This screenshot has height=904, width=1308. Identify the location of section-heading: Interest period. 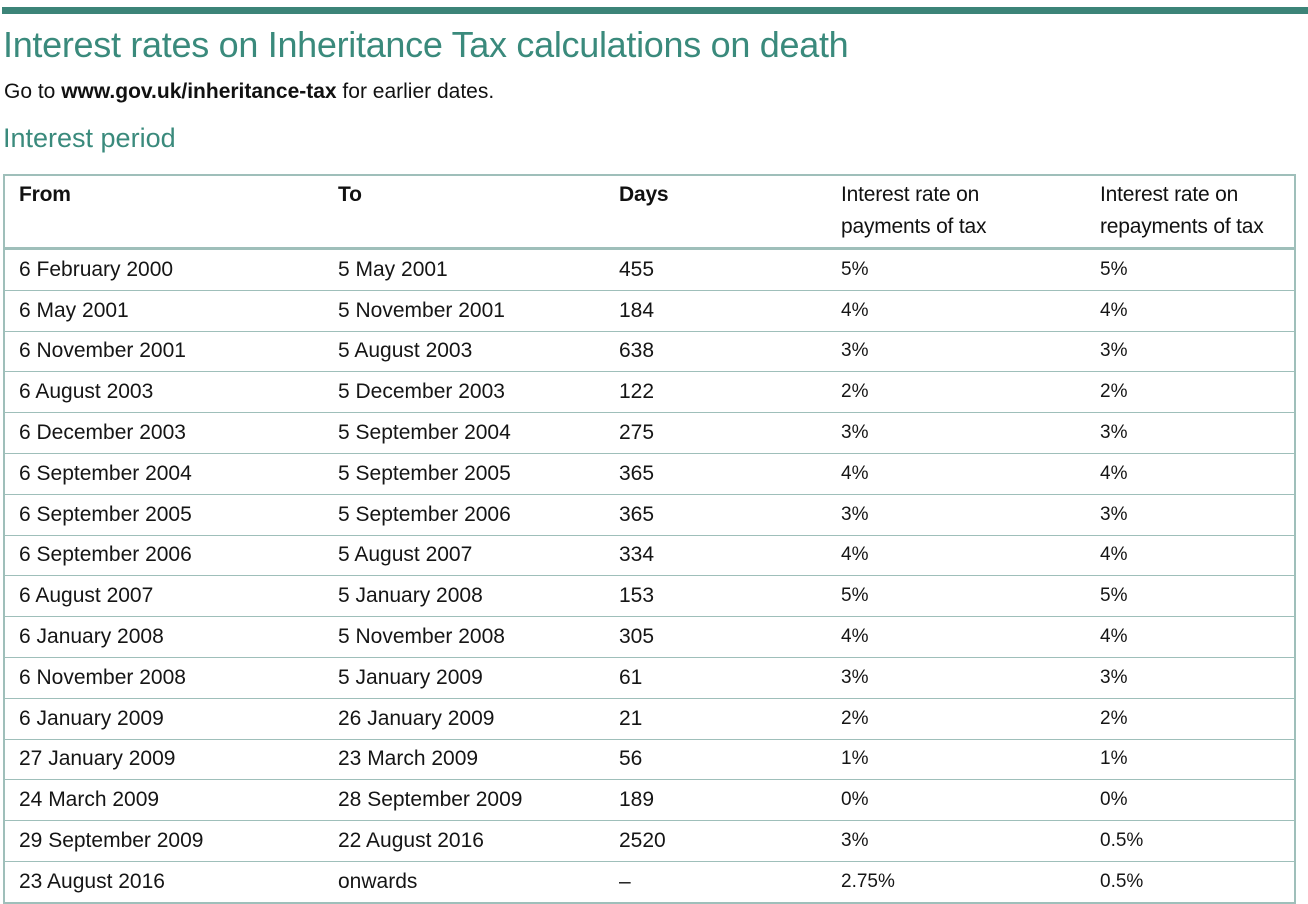
(89, 138).